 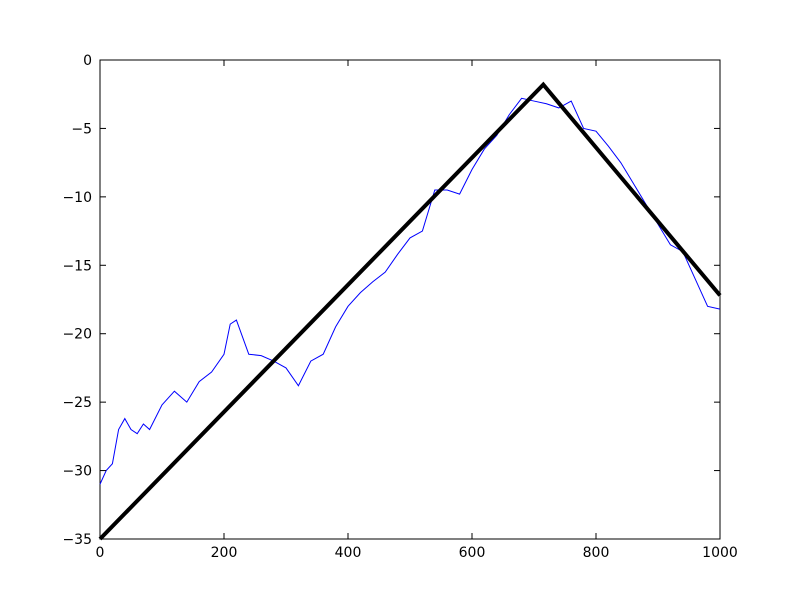 I want to click on x-tick-label: 600, so click(x=472, y=553).